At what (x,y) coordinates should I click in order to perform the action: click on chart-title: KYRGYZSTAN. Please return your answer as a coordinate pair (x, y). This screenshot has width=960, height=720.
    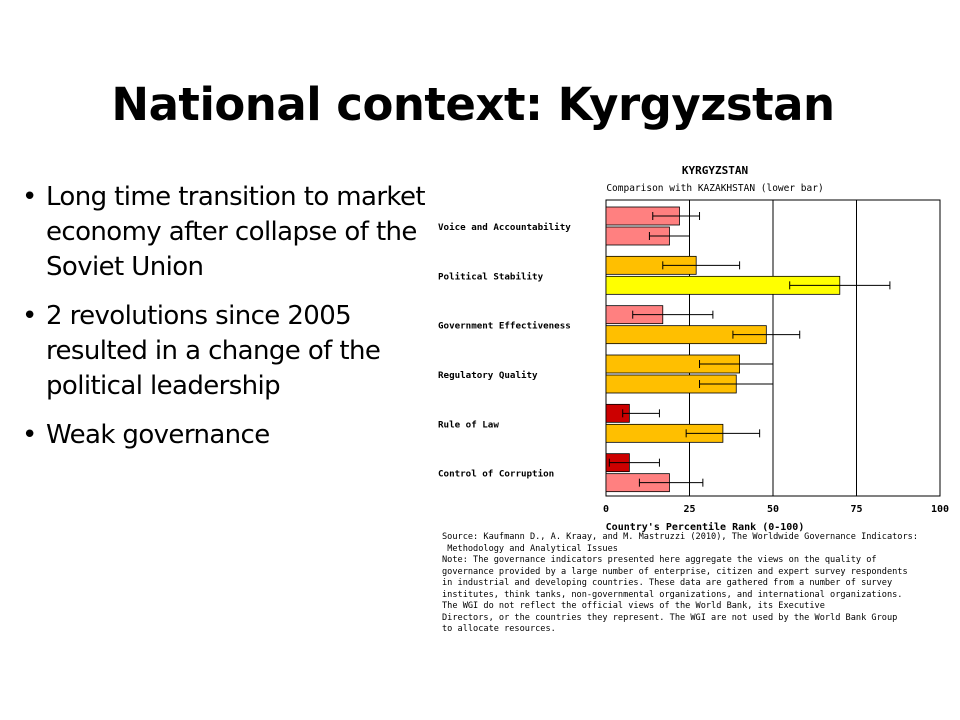
    Looking at the image, I should click on (715, 170).